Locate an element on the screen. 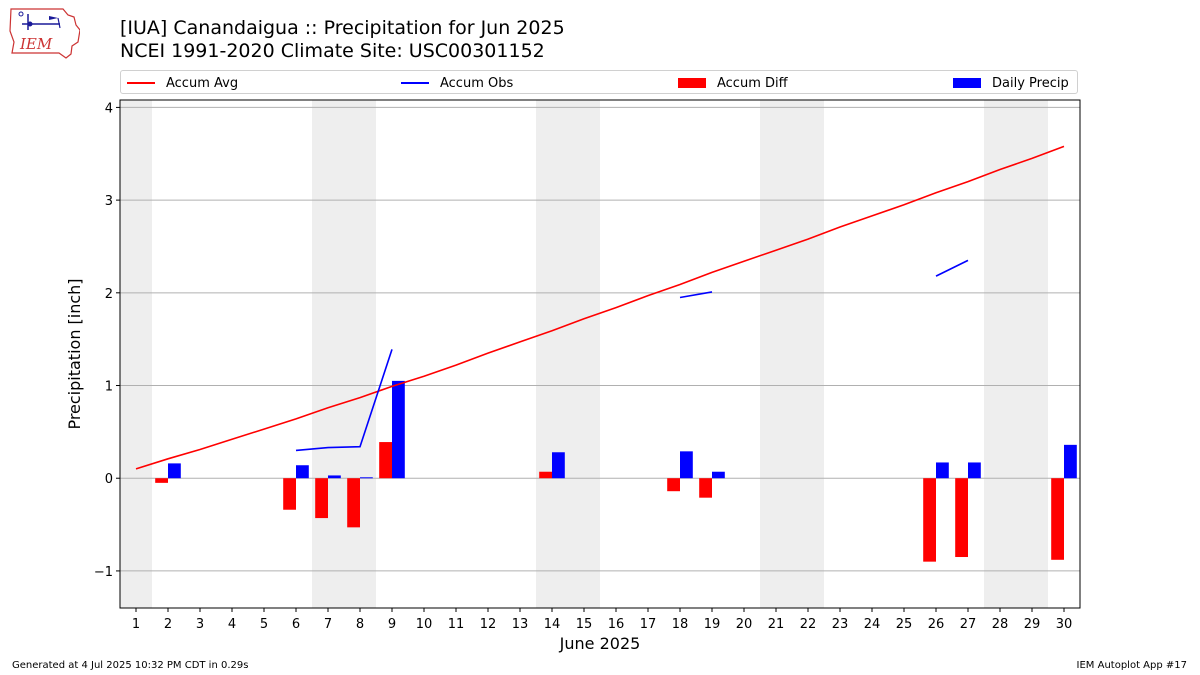  x-tick-label: 16 is located at coordinates (616, 624).